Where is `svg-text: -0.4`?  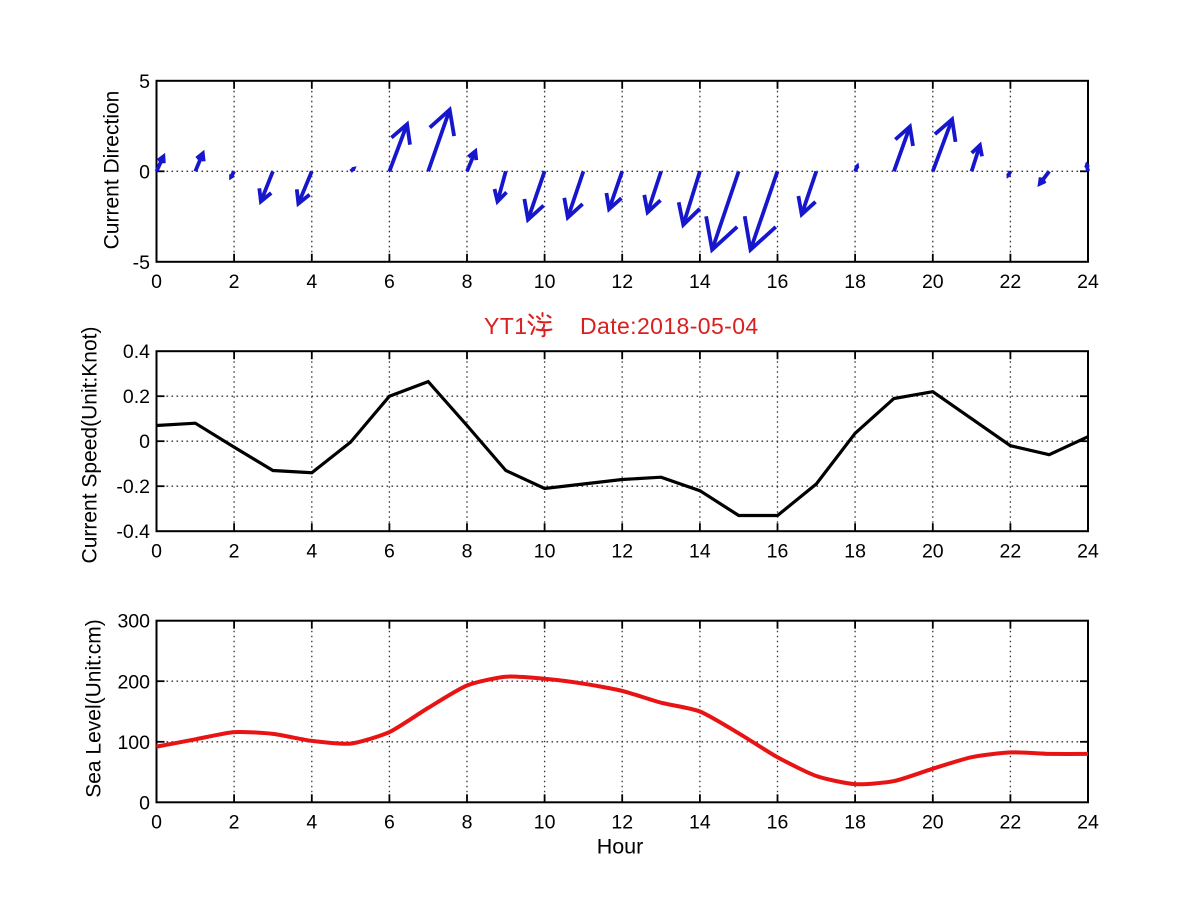 svg-text: -0.4 is located at coordinates (133, 532).